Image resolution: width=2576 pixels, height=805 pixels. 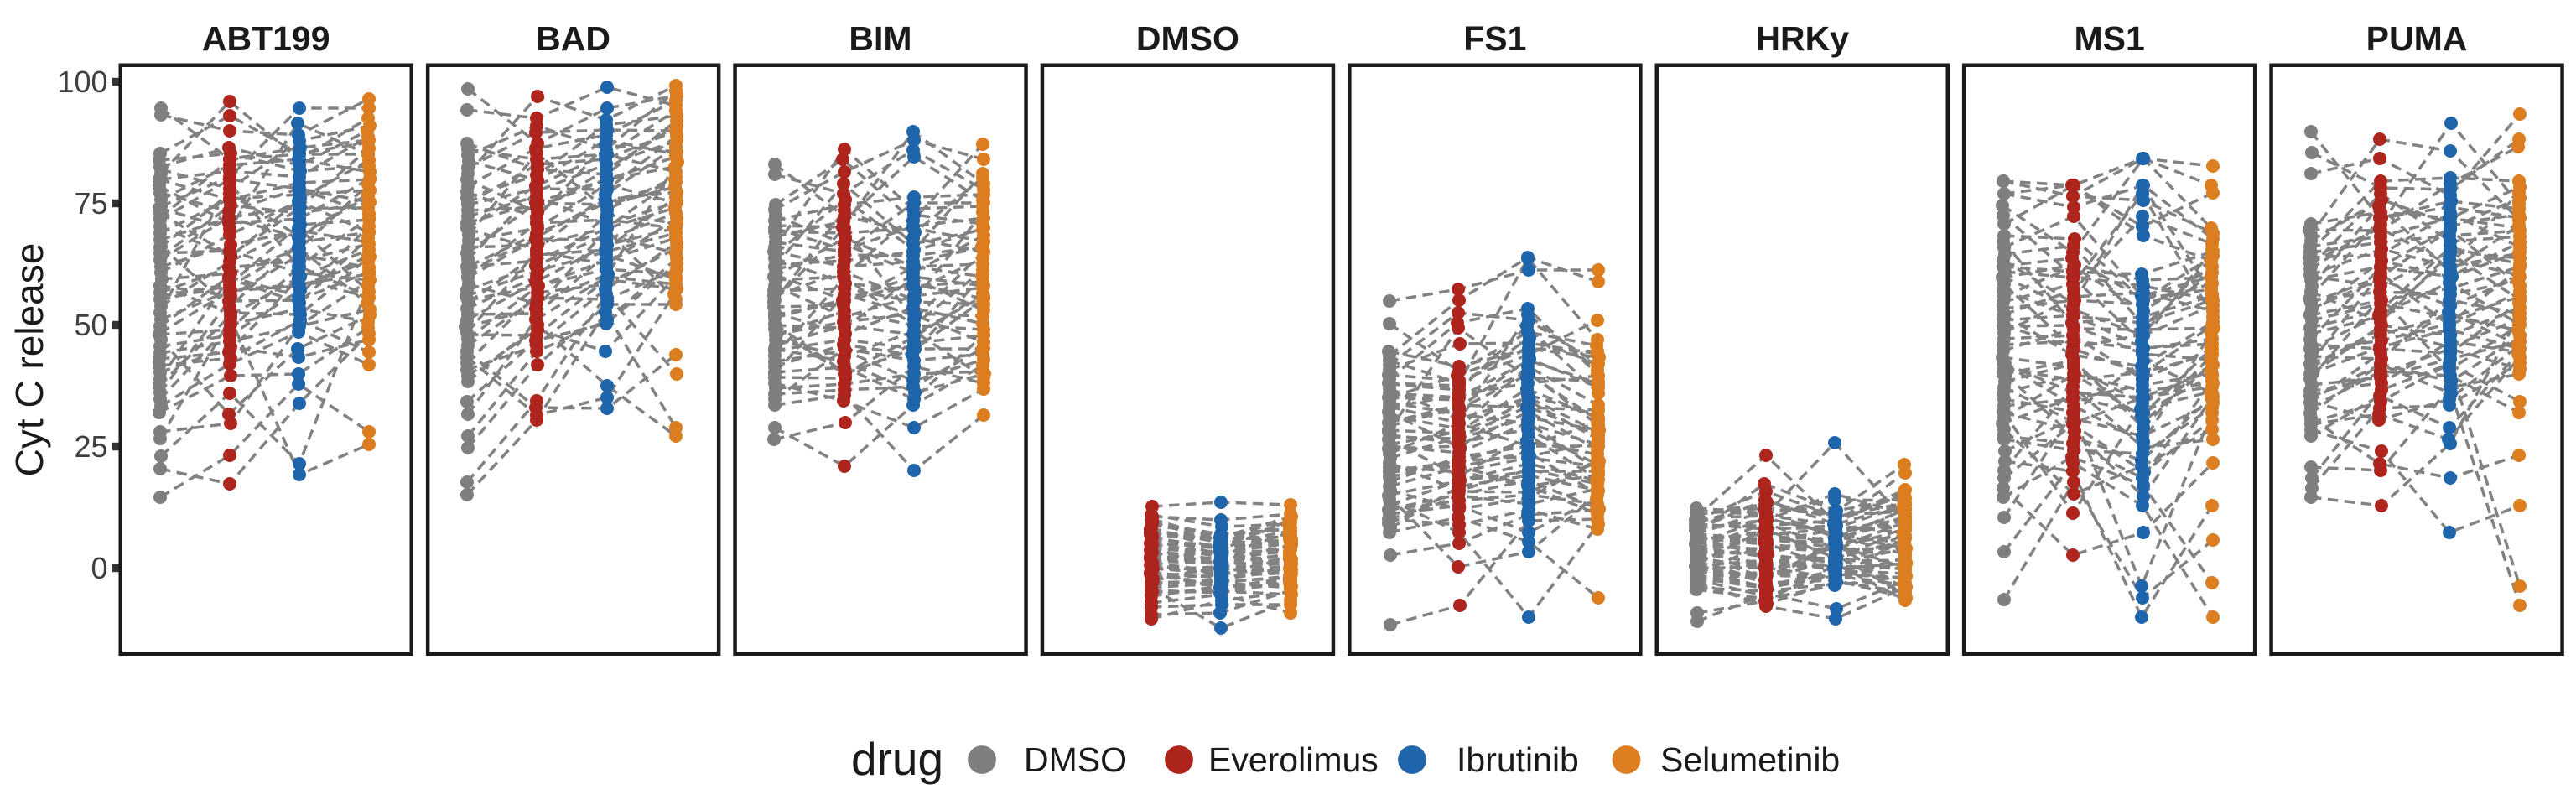 What do you see at coordinates (2109, 38) in the screenshot?
I see `svg-text: MS1` at bounding box center [2109, 38].